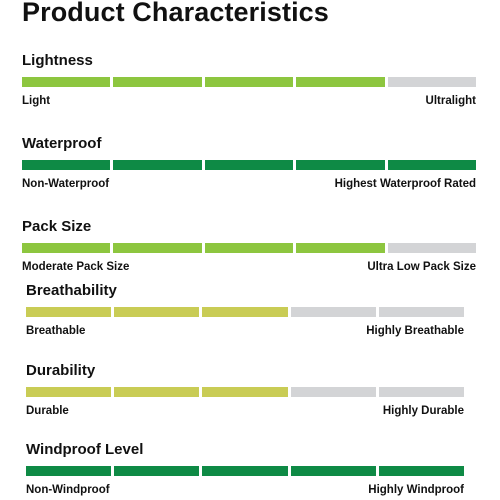  I want to click on characteristic-name: Waterproof, so click(62, 143).